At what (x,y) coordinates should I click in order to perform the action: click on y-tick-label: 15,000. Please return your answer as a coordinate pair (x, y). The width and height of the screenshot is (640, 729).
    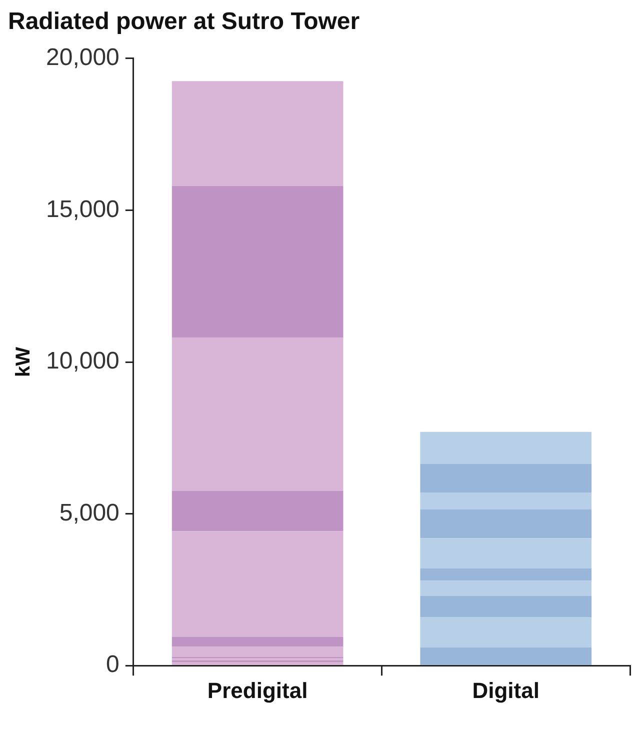
    Looking at the image, I should click on (83, 209).